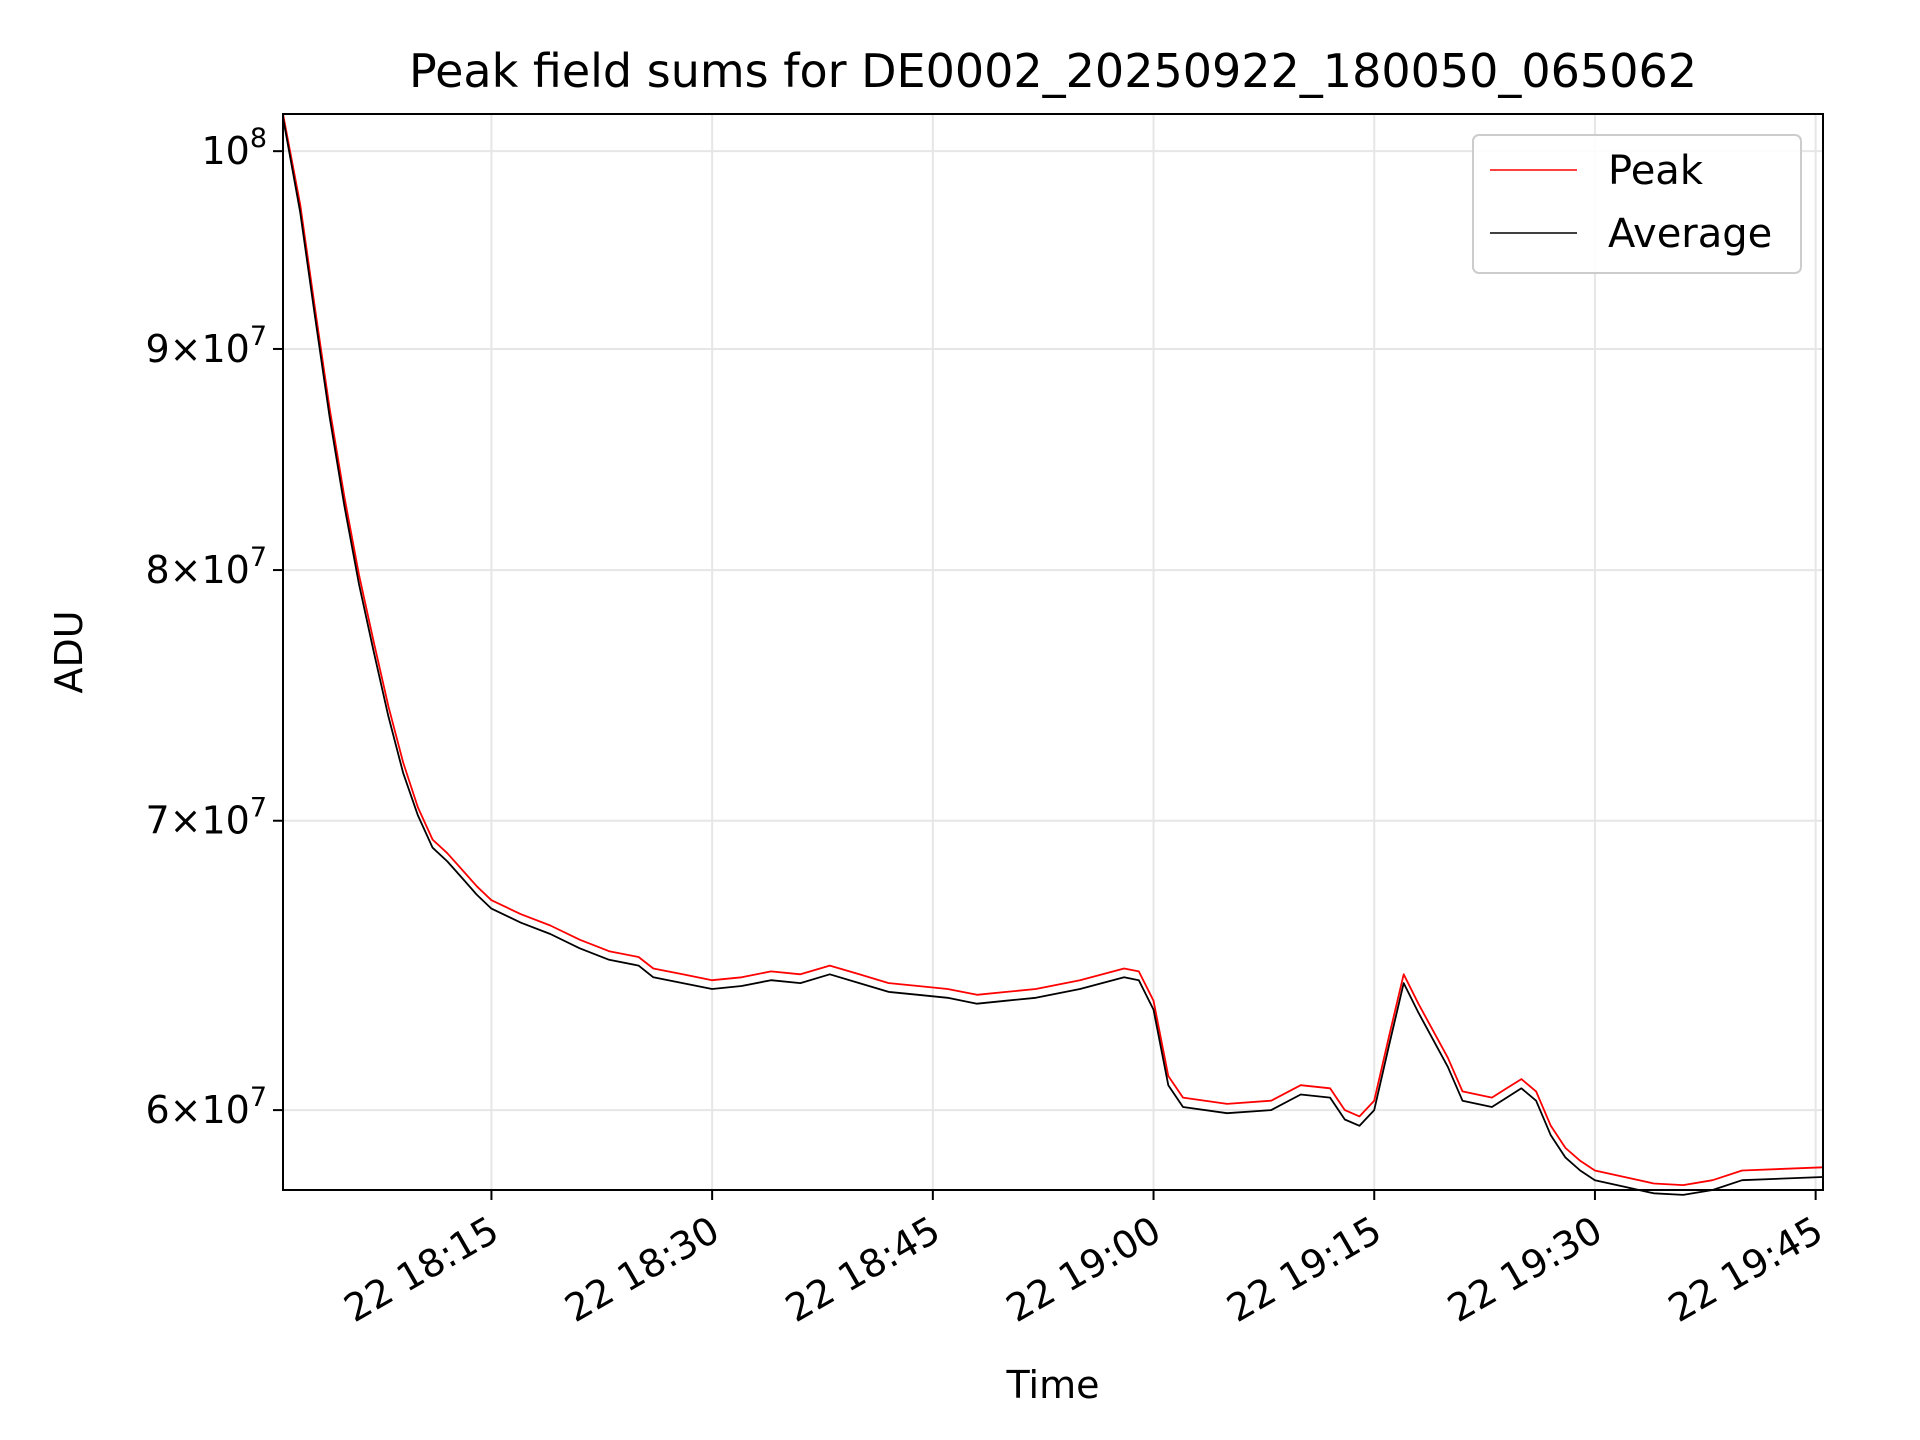 The image size is (1920, 1440). I want to click on y-tick-label: 7×107, so click(206, 818).